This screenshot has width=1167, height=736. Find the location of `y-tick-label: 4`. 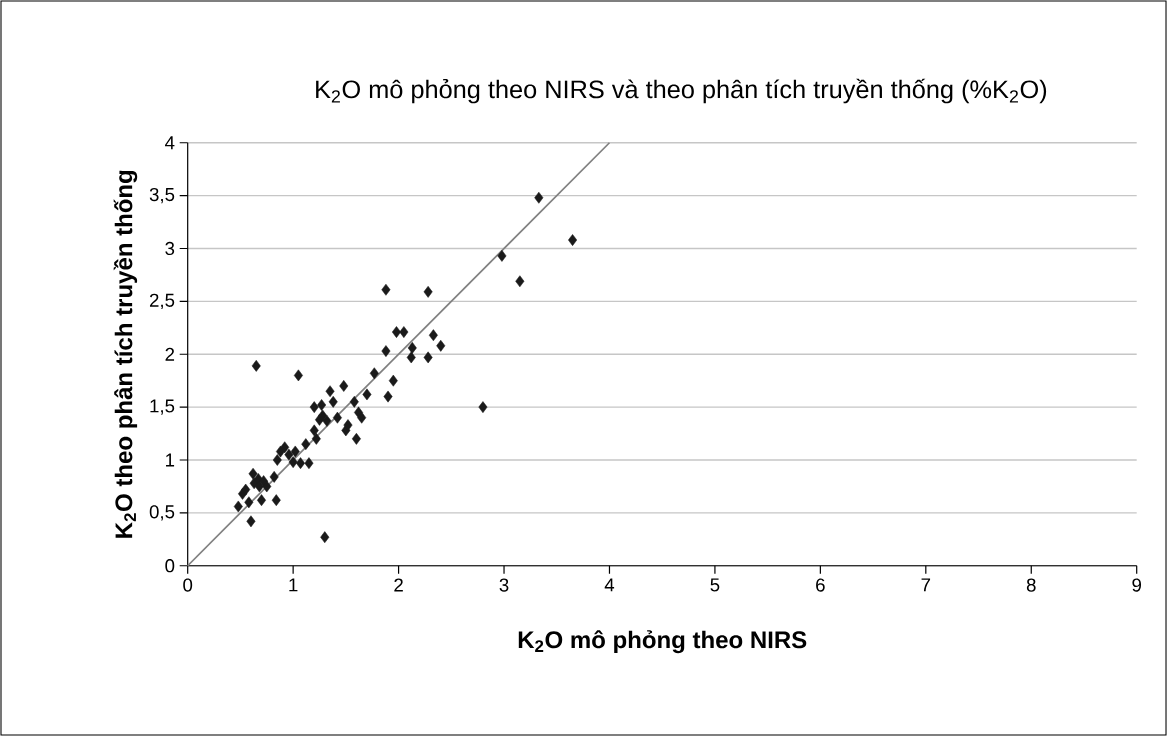

y-tick-label: 4 is located at coordinates (170, 143).